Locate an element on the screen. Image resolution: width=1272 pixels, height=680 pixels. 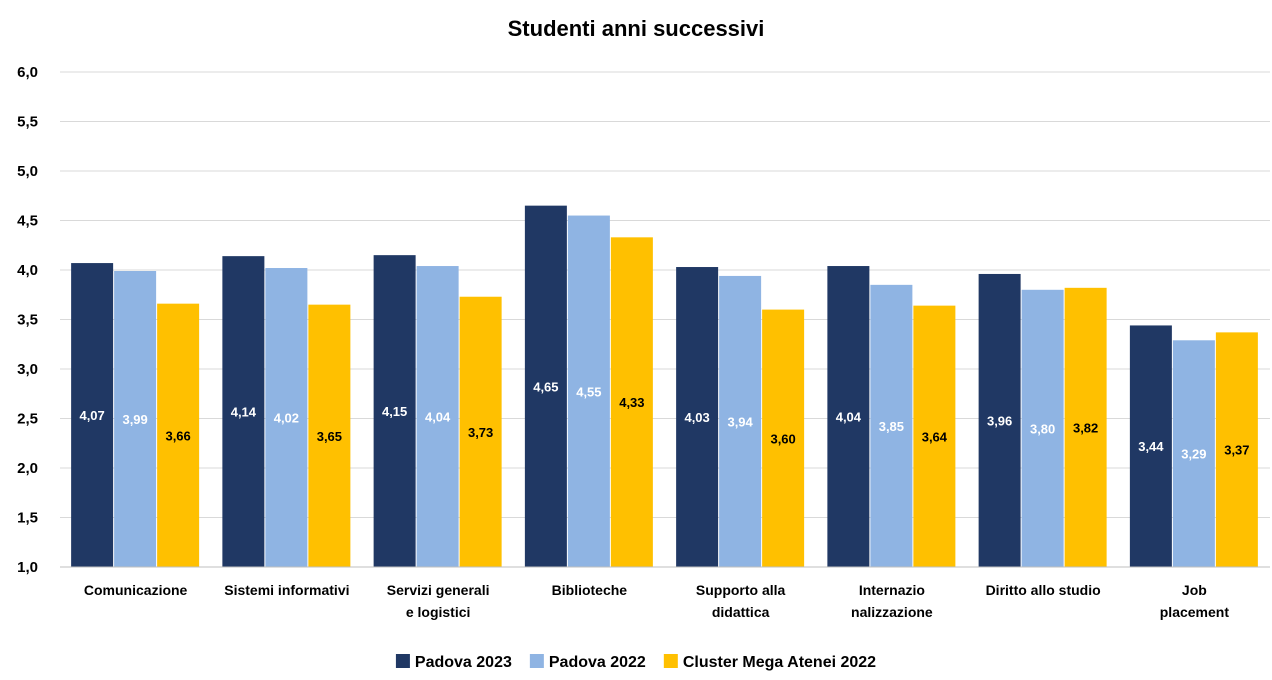
x-tick-label: Supporto alla is located at coordinates (741, 590).